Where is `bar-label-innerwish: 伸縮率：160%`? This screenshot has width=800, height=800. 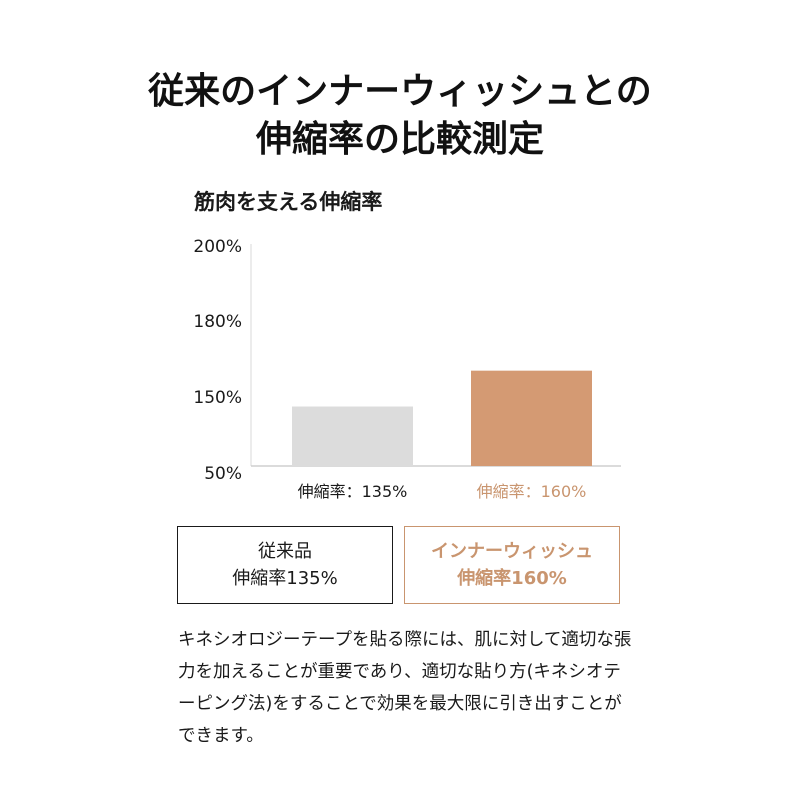
bar-label-innerwish: 伸縮率：160% is located at coordinates (532, 491).